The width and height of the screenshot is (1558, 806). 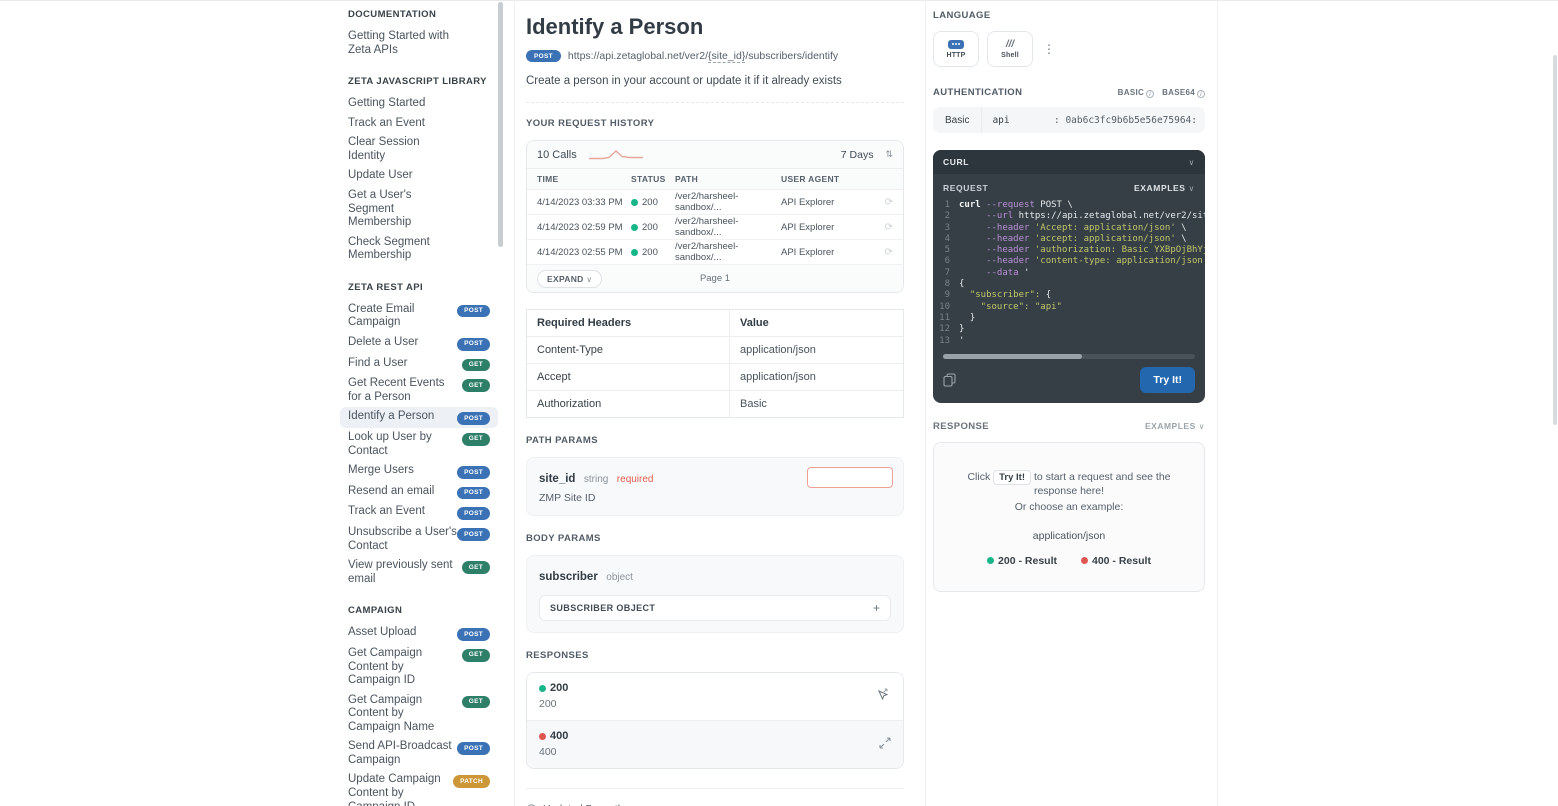 I want to click on code-line: 13 ', so click(x=1069, y=341).